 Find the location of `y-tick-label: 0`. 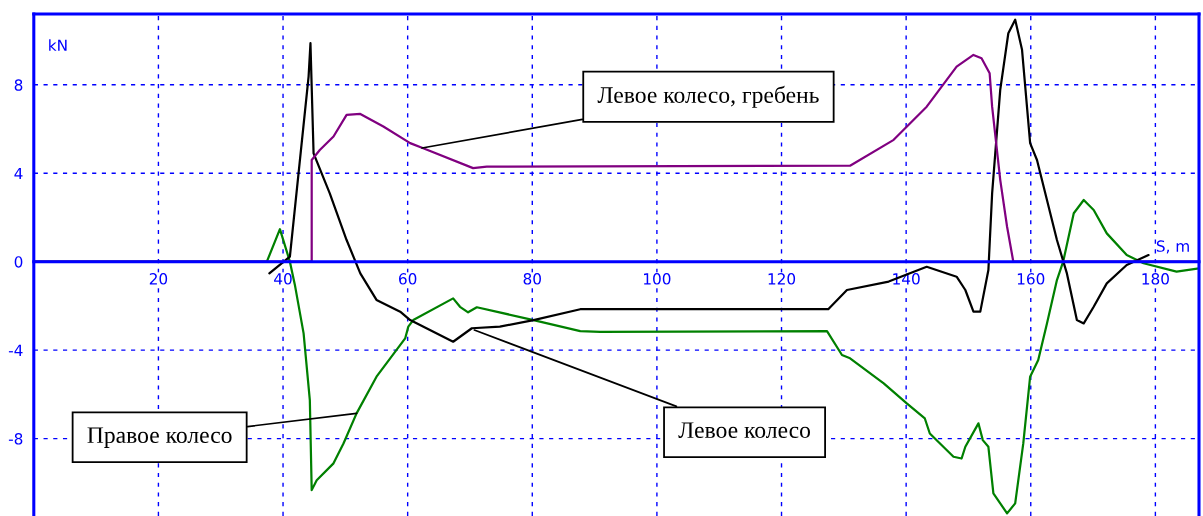

y-tick-label: 0 is located at coordinates (18, 262).